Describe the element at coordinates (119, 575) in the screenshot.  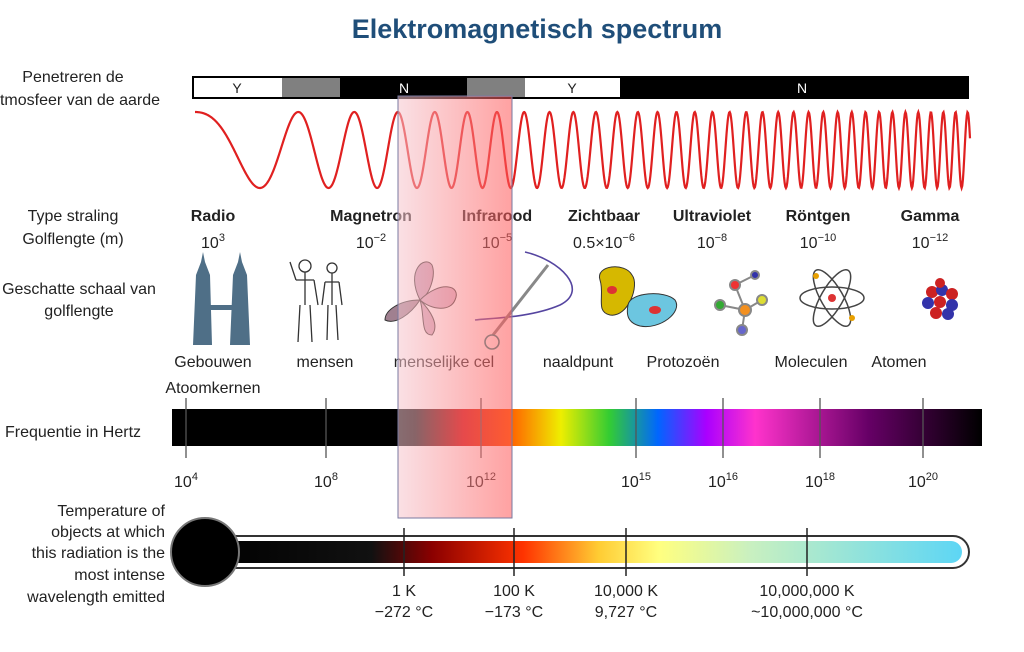
I see `label: most intense` at that location.